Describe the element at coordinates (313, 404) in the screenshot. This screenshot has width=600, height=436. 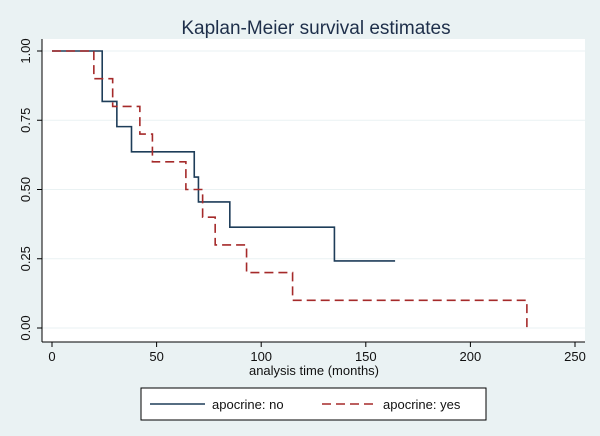
I see `legend: apocrine: no apocrine: yes` at that location.